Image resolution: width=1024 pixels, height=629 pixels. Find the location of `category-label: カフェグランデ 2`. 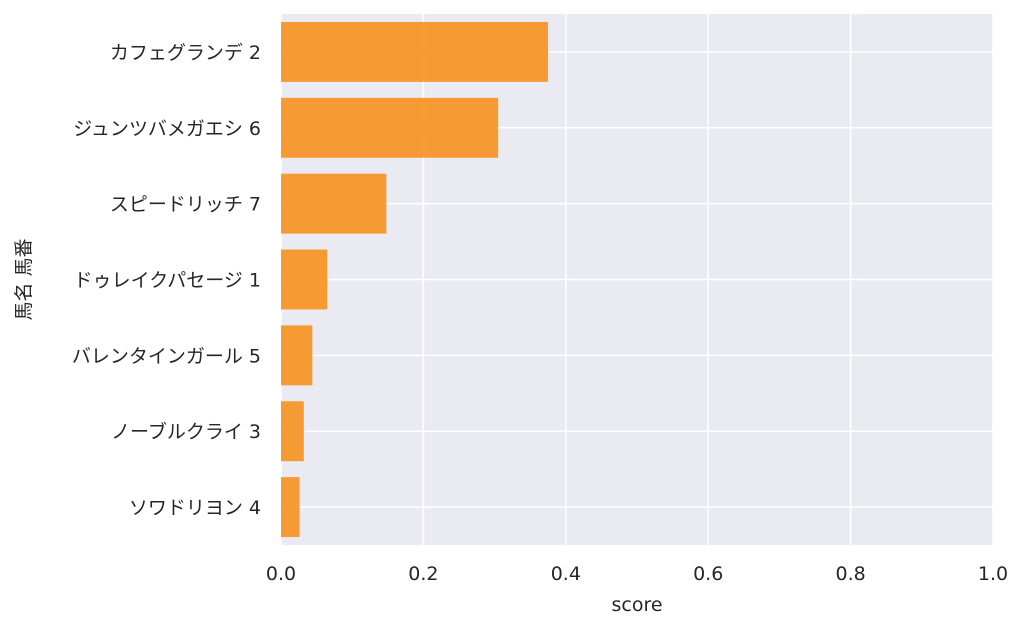

category-label: カフェグランデ 2 is located at coordinates (185, 53).